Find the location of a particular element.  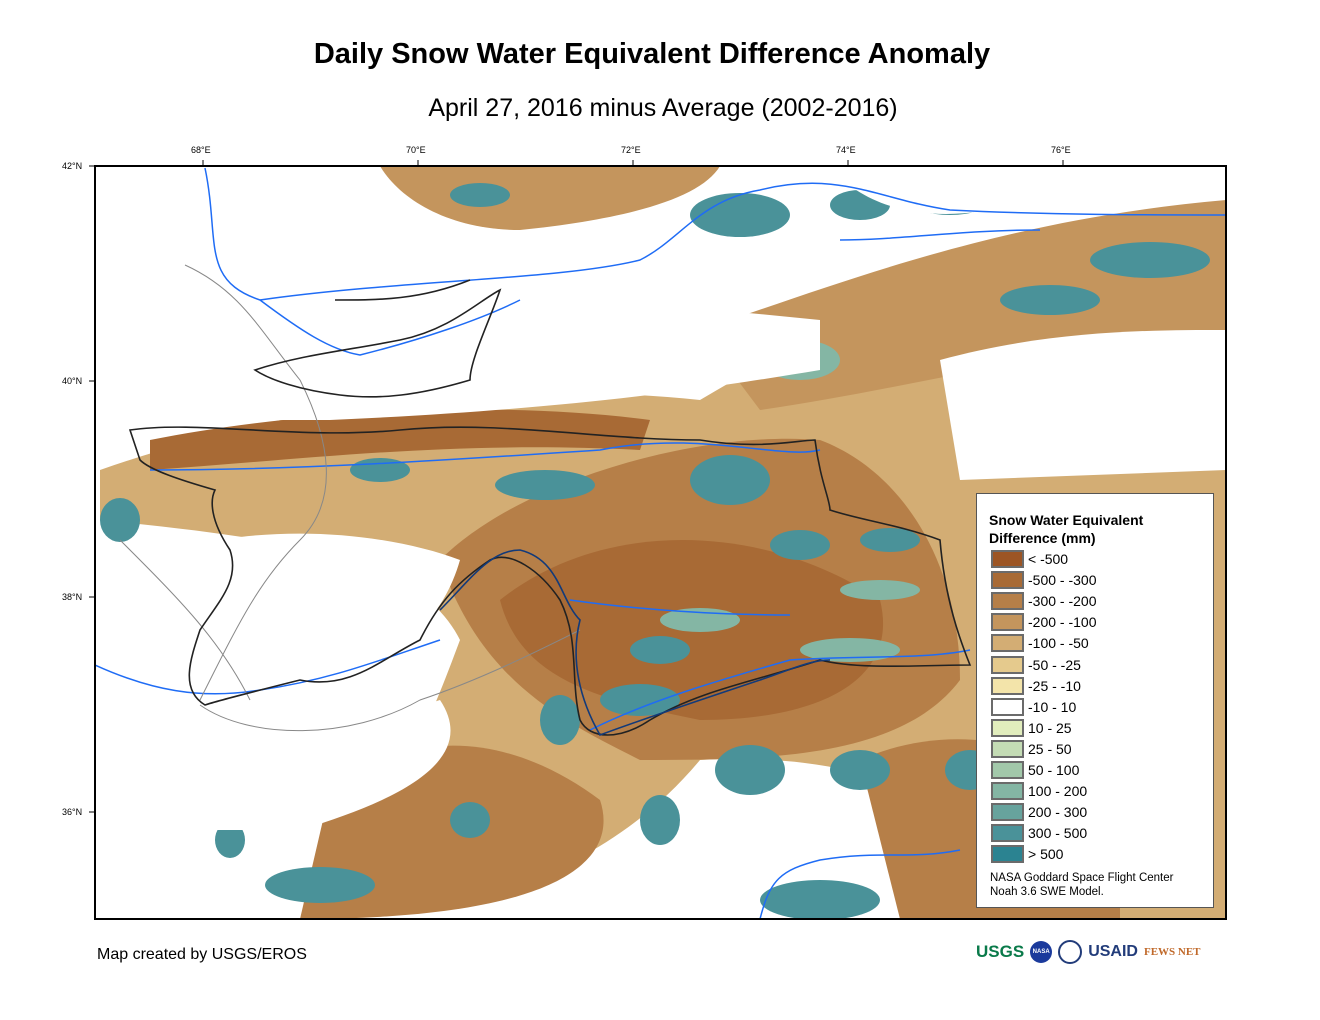

legend-item: 100 - 200 is located at coordinates (1039, 791).